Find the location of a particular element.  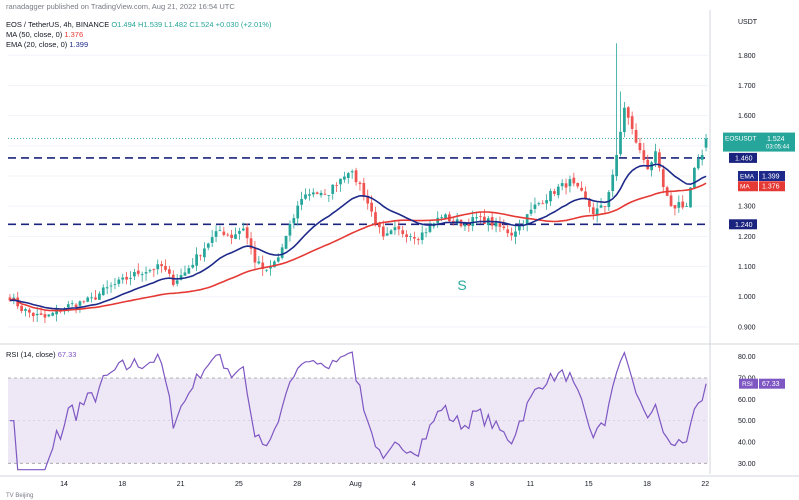

price-tick-label: 1.800 is located at coordinates (747, 56).